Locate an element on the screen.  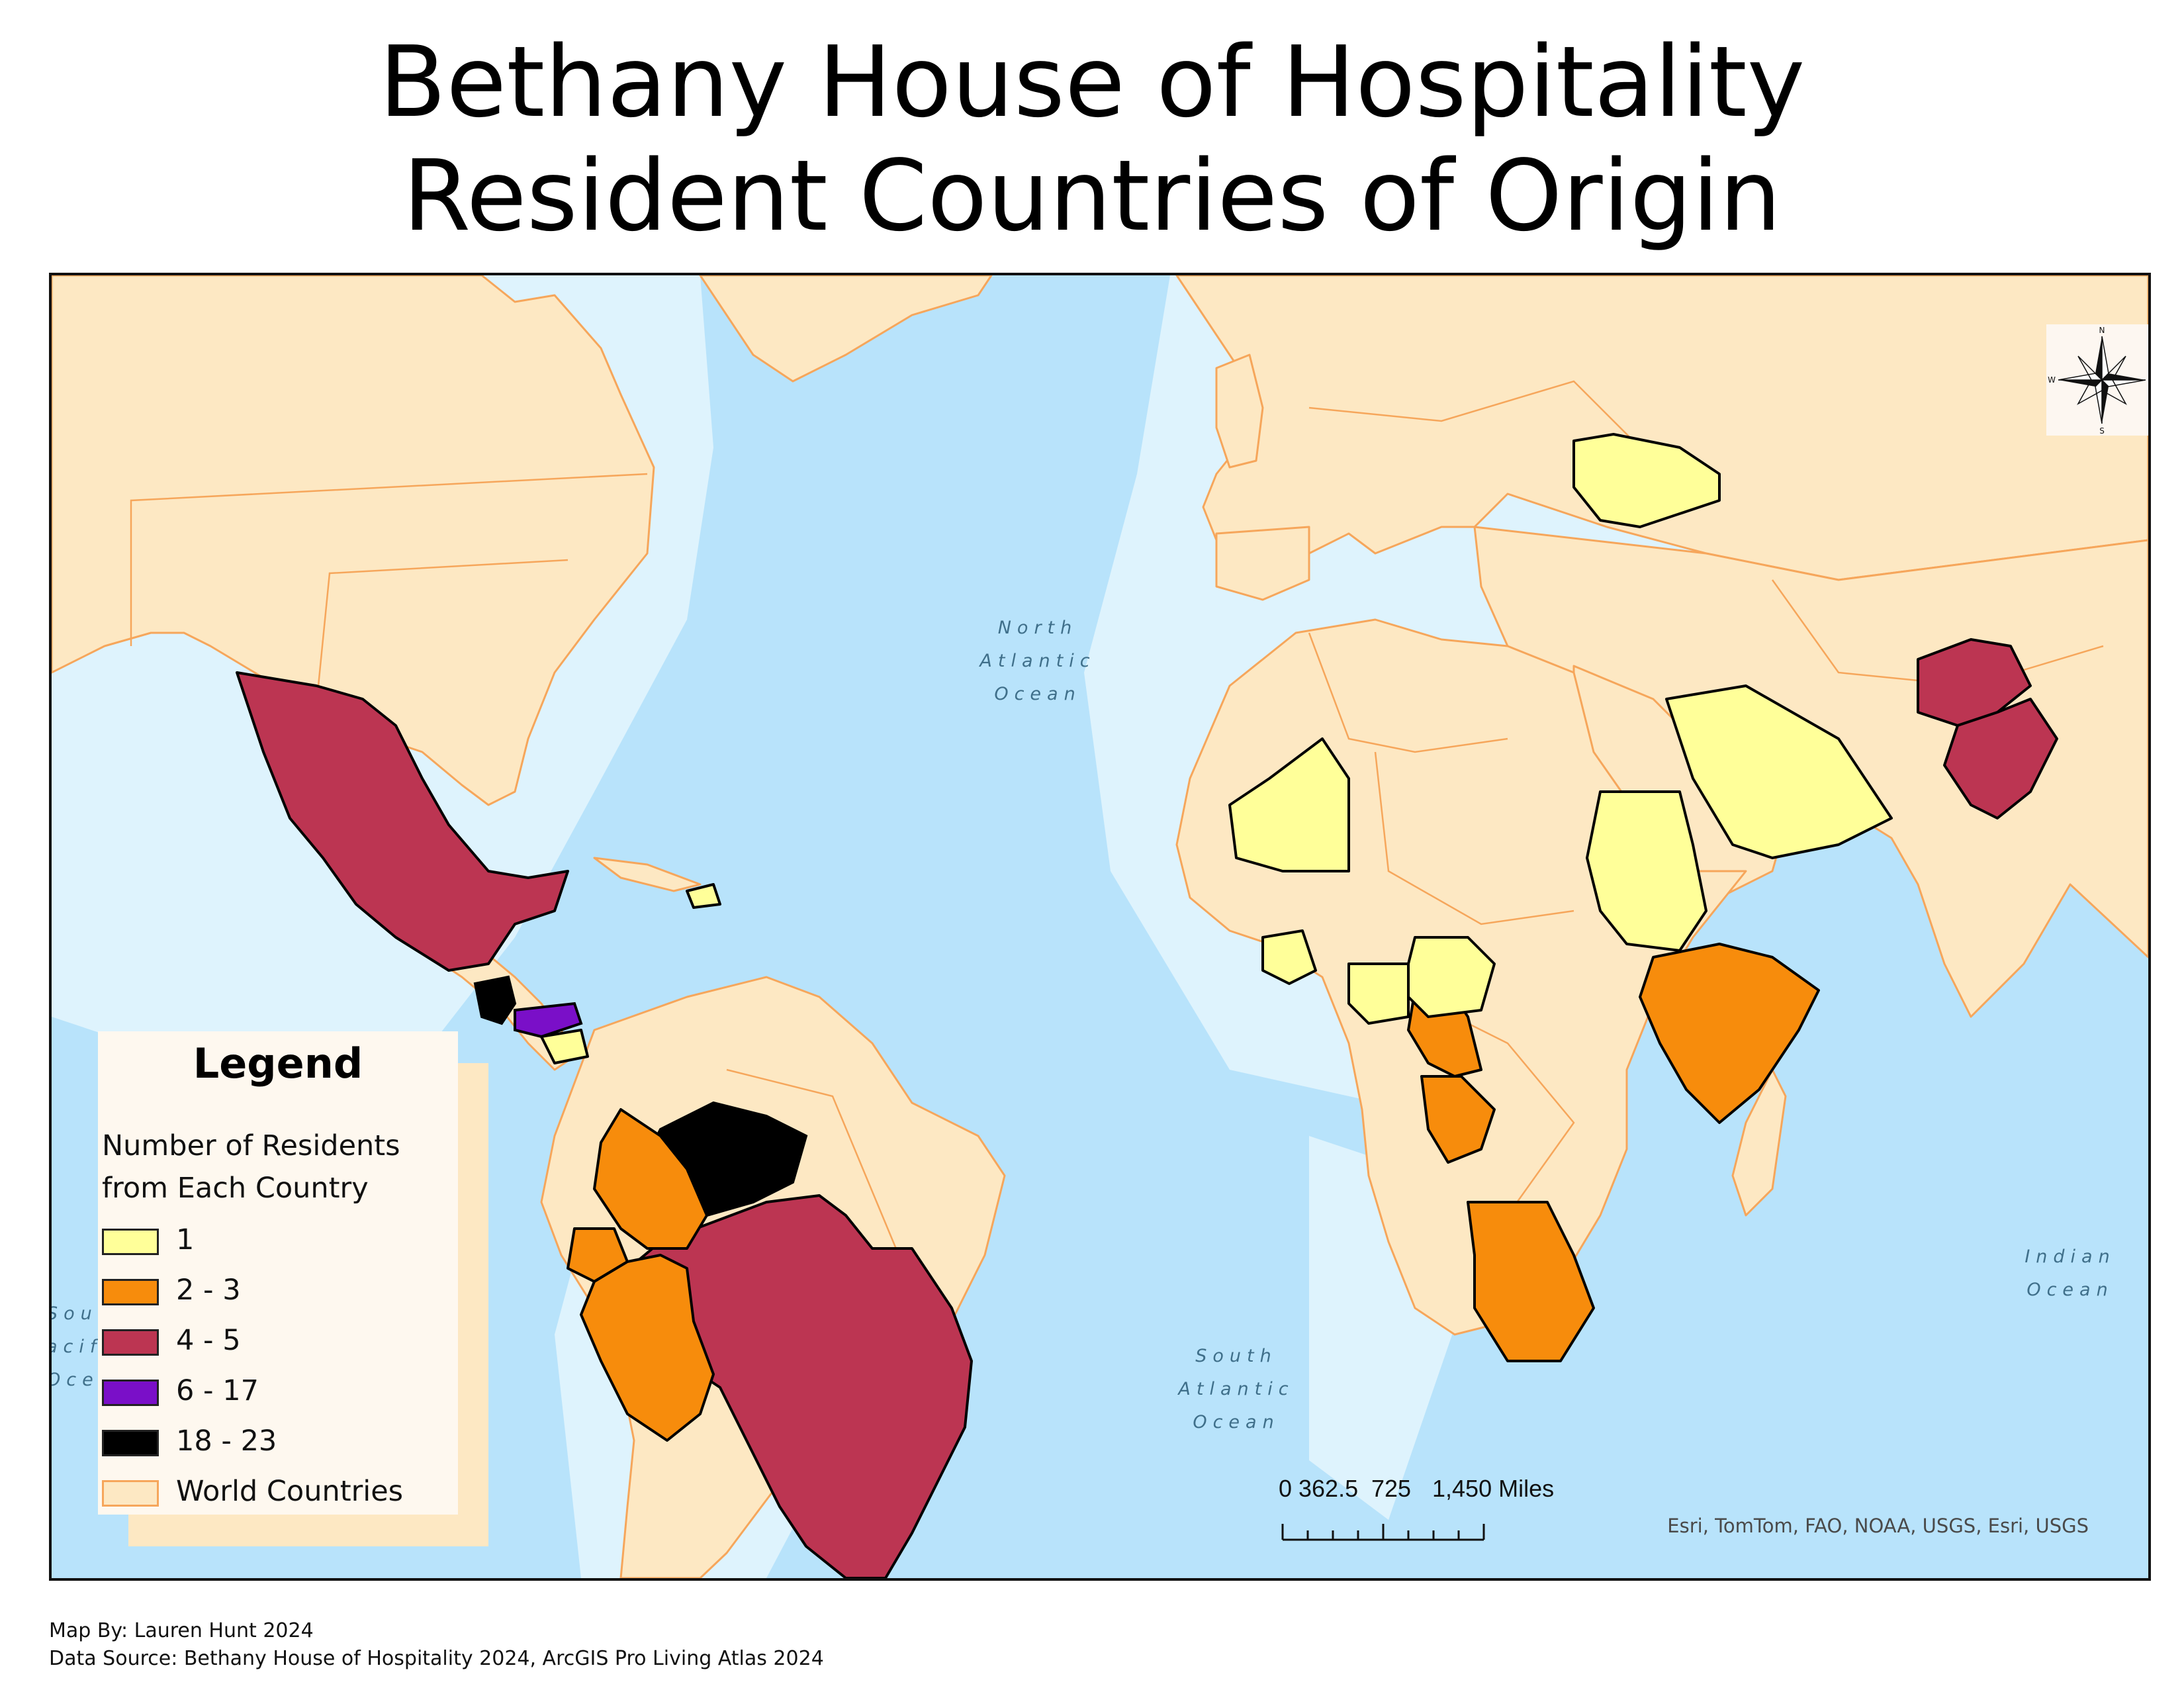
country-mauritania is located at coordinates (1289, 805).